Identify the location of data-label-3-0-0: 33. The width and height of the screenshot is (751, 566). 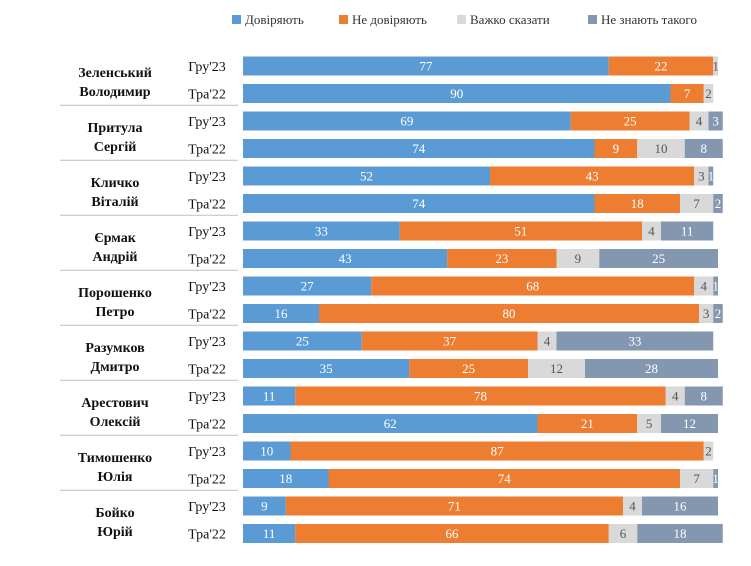
(321, 231).